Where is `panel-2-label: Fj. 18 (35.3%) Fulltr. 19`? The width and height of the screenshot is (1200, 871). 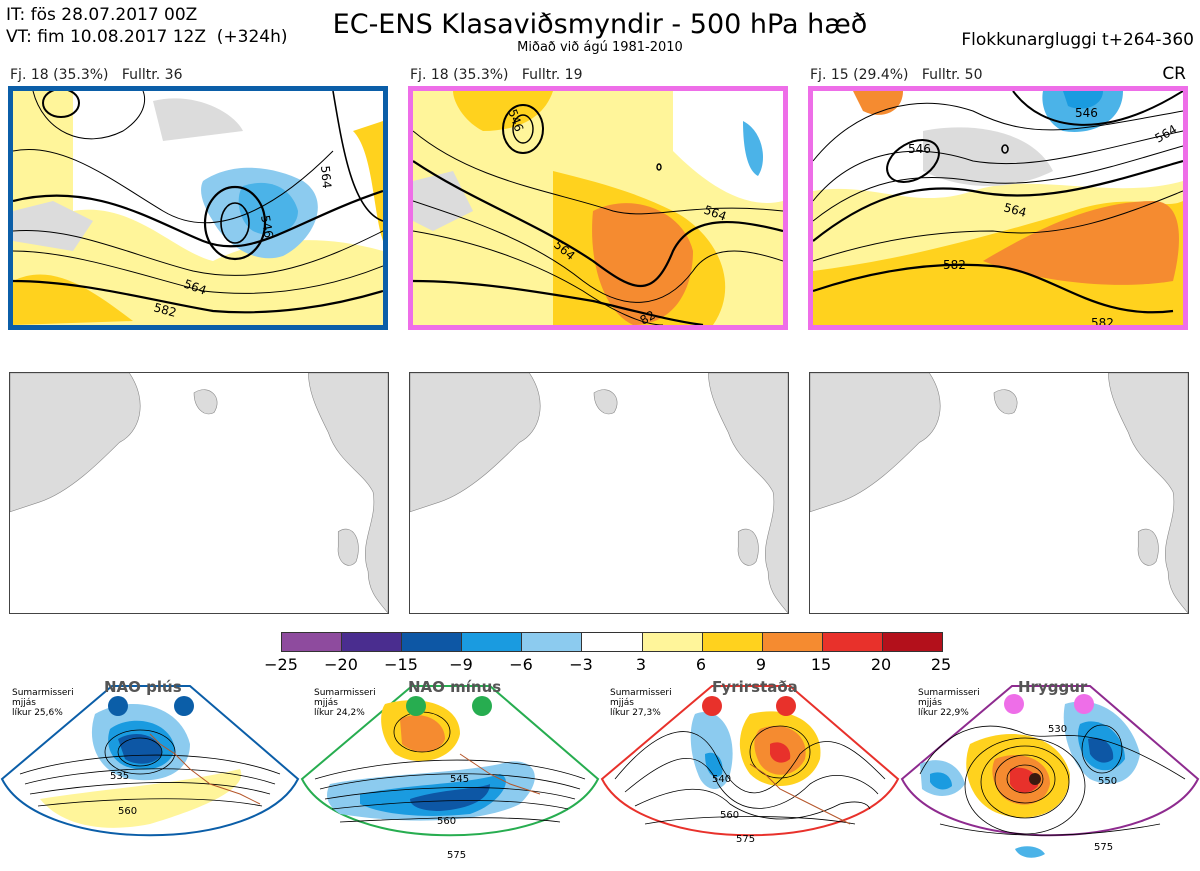
panel-2-label: Fj. 18 (35.3%) Fulltr. 19 is located at coordinates (496, 75).